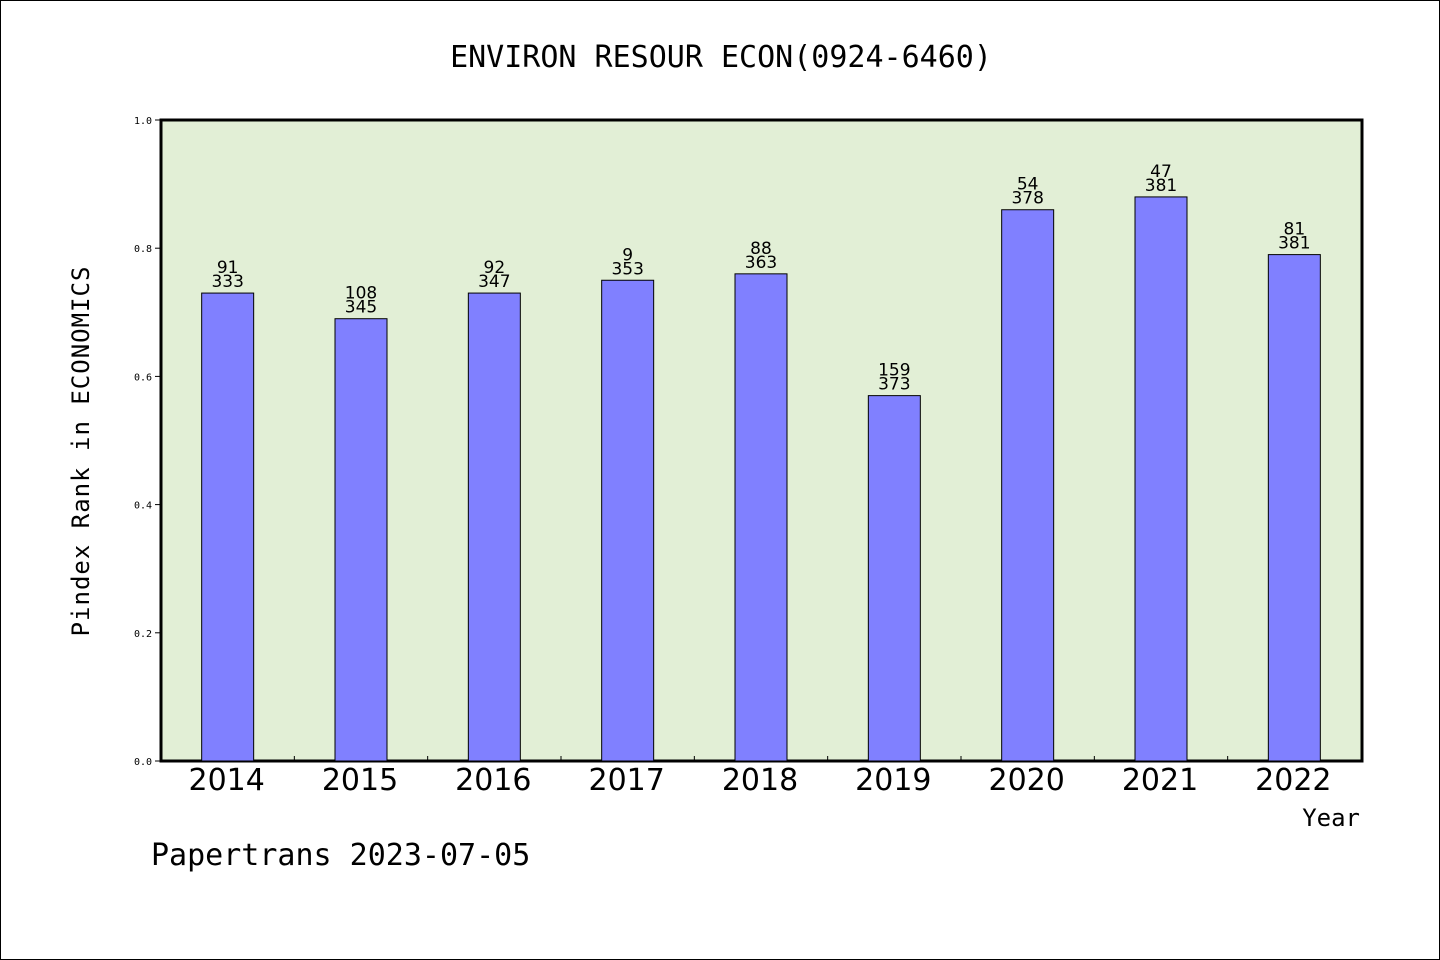 This screenshot has width=1440, height=960. Describe the element at coordinates (761, 249) in the screenshot. I see `bar-rank-label: 88` at that location.